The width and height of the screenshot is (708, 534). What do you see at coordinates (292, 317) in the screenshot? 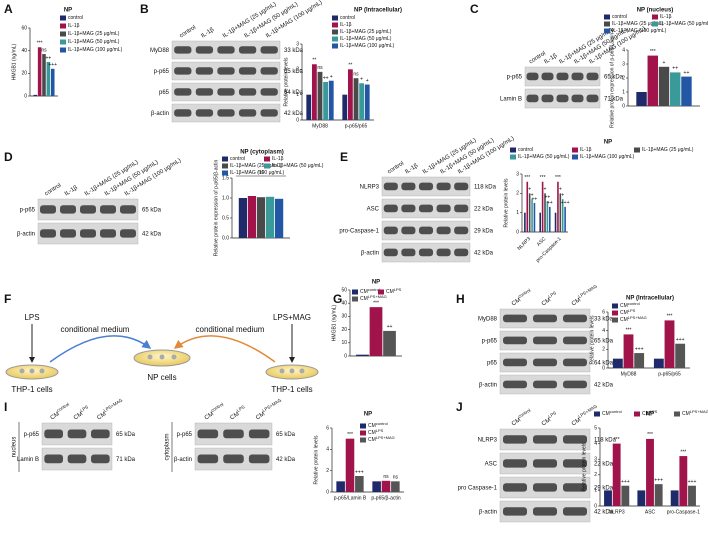
I see `stimulus: LPS+MAG` at bounding box center [292, 317].